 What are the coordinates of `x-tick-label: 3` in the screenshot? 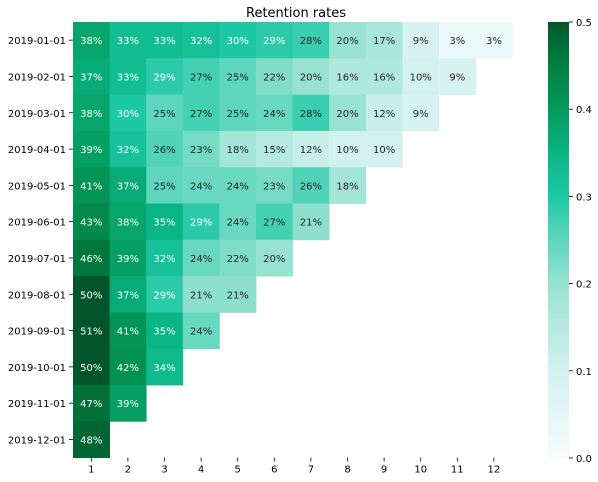 It's located at (164, 470).